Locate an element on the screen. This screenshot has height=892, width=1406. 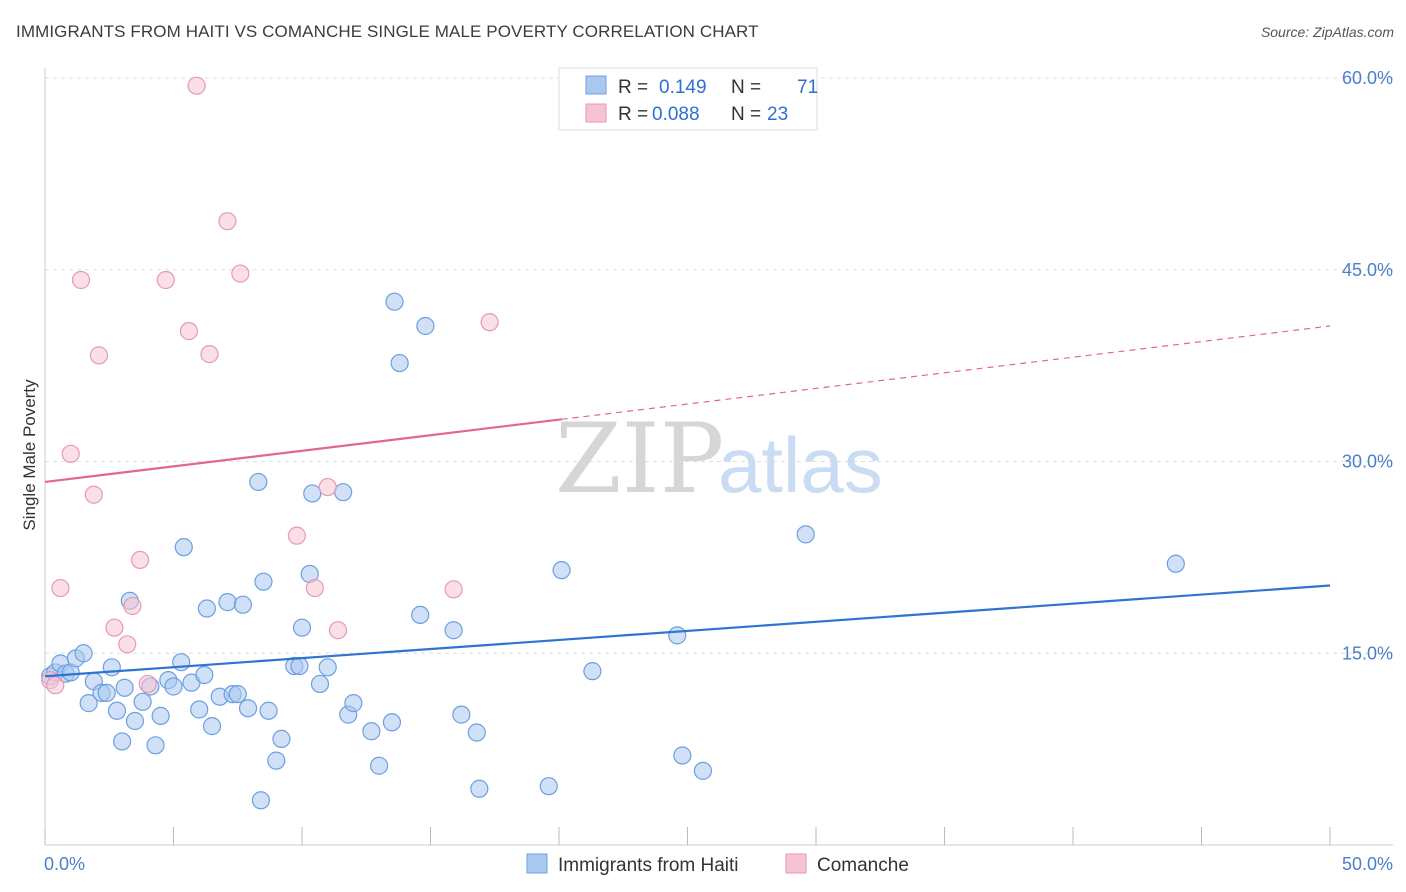
x-tick-label: 0.0% is located at coordinates (64, 864).